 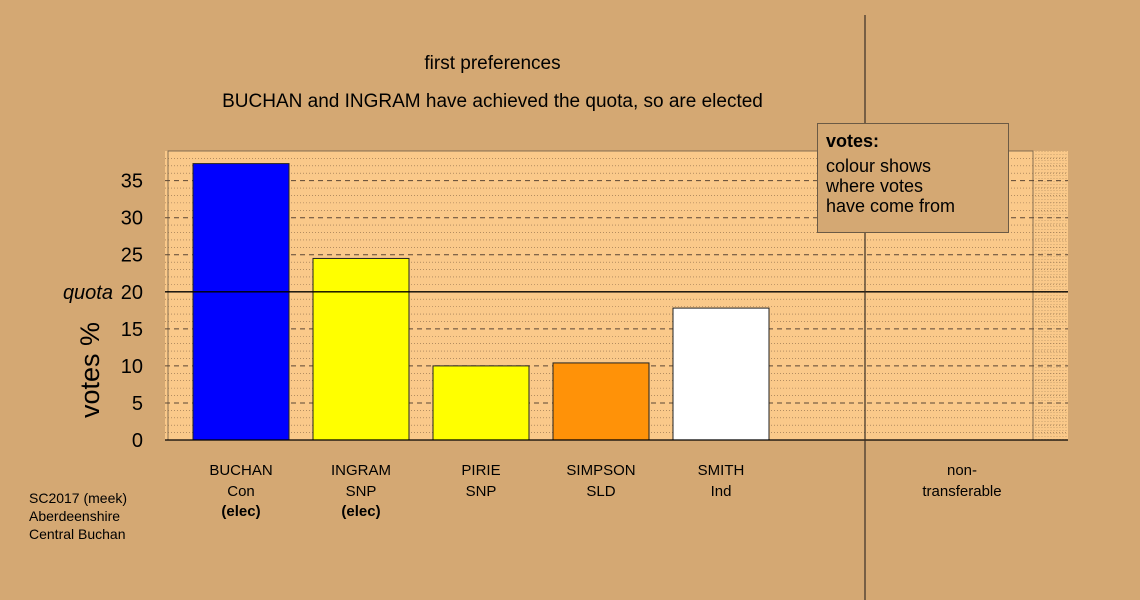 What do you see at coordinates (361, 470) in the screenshot?
I see `category-name: INGRAM` at bounding box center [361, 470].